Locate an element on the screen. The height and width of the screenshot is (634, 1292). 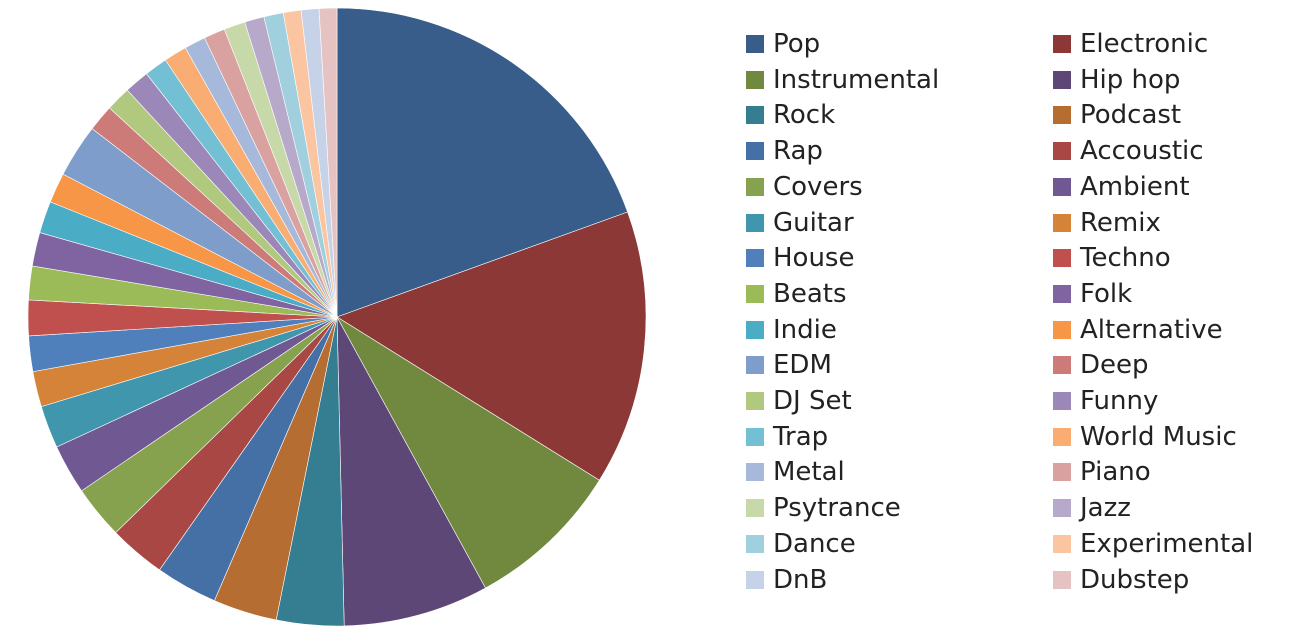
legend-item: Folk is located at coordinates (1092, 294).